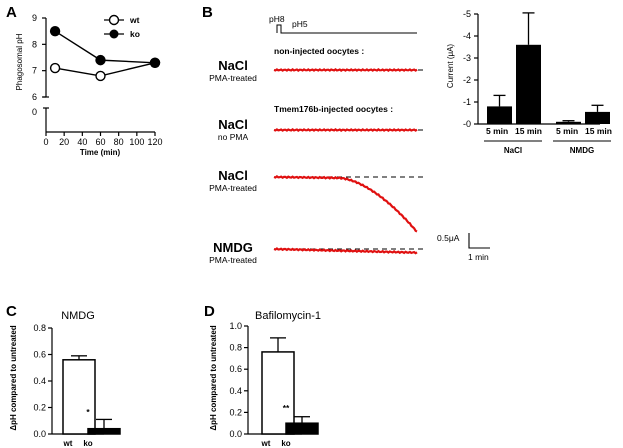 The image size is (623, 448). Describe the element at coordinates (135, 34) in the screenshot. I see `legend-ko-label: ko` at that location.